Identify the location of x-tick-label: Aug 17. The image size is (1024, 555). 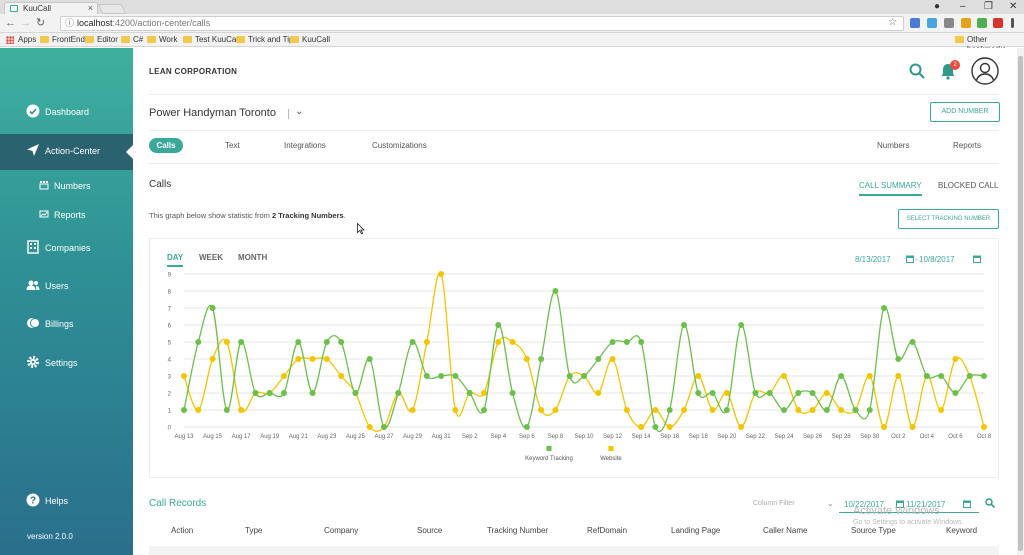
(242, 437).